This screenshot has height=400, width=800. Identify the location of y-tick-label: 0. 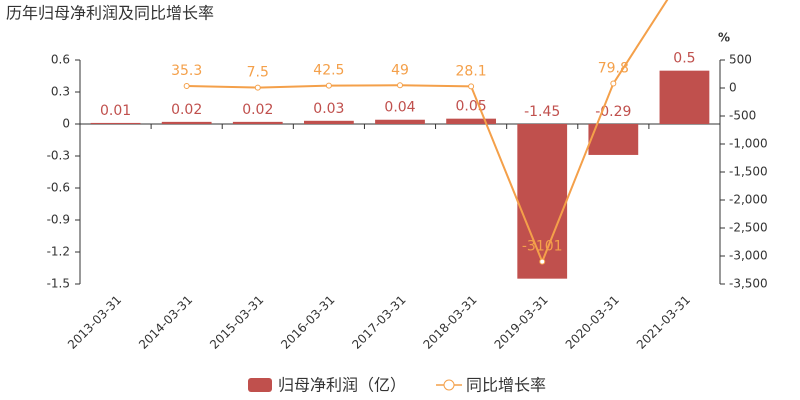
(66, 124).